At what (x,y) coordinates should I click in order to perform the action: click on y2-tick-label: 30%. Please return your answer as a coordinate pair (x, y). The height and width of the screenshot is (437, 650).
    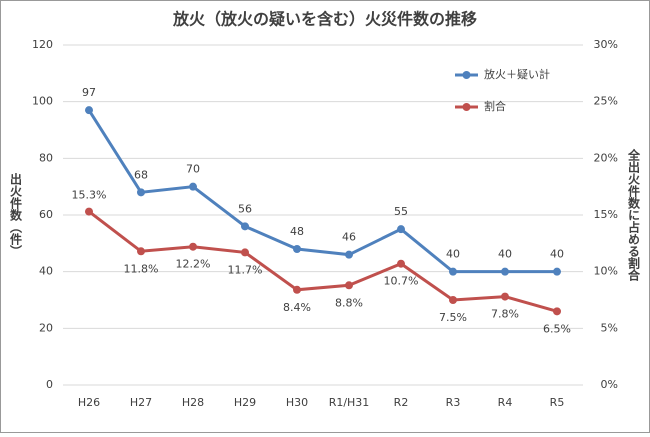
    Looking at the image, I should click on (606, 44).